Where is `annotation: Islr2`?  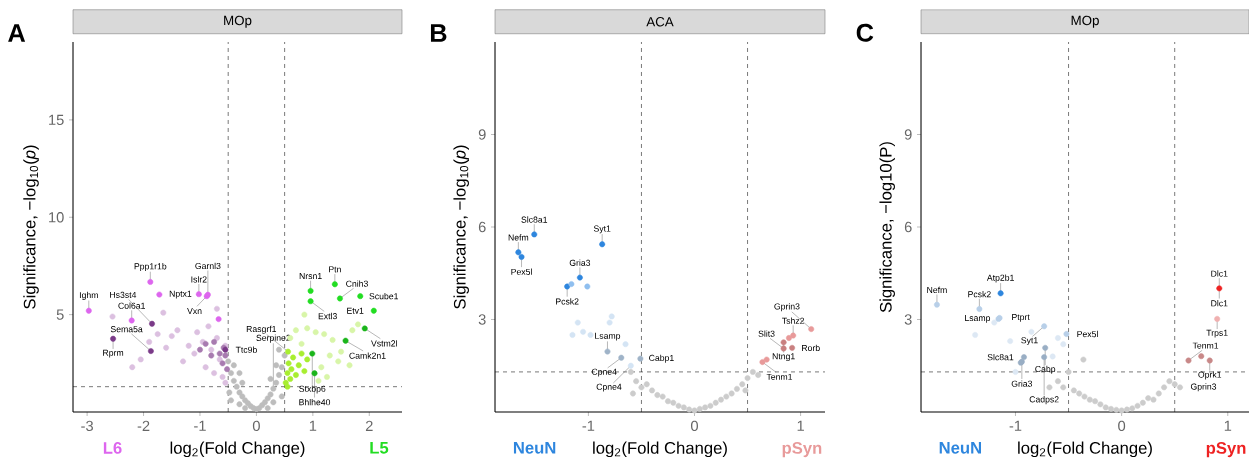
annotation: Islr2 is located at coordinates (199, 279).